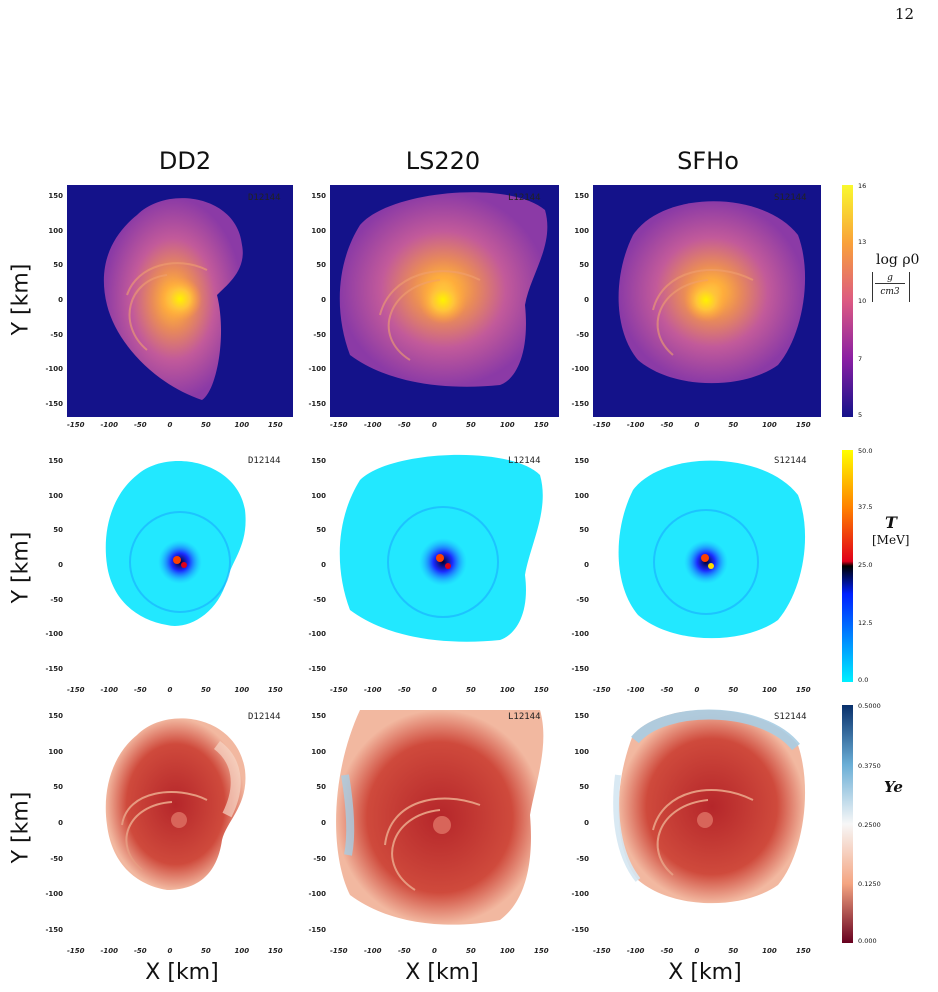 This screenshot has height=992, width=938. Describe the element at coordinates (869, 884) in the screenshot. I see `ye-cb-tick: 0.1250` at that location.